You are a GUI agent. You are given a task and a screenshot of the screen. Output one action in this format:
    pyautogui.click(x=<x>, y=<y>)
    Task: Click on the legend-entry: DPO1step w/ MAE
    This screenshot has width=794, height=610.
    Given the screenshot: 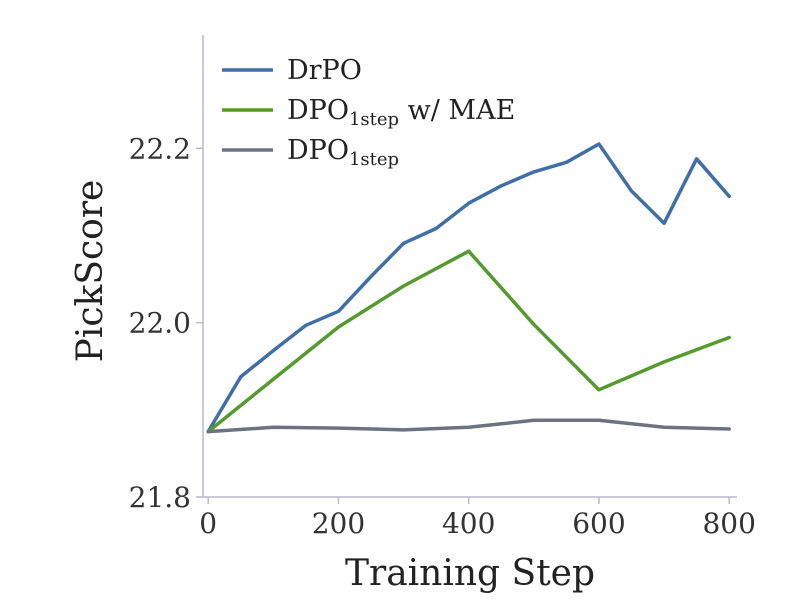 What is the action you would take?
    pyautogui.click(x=401, y=112)
    